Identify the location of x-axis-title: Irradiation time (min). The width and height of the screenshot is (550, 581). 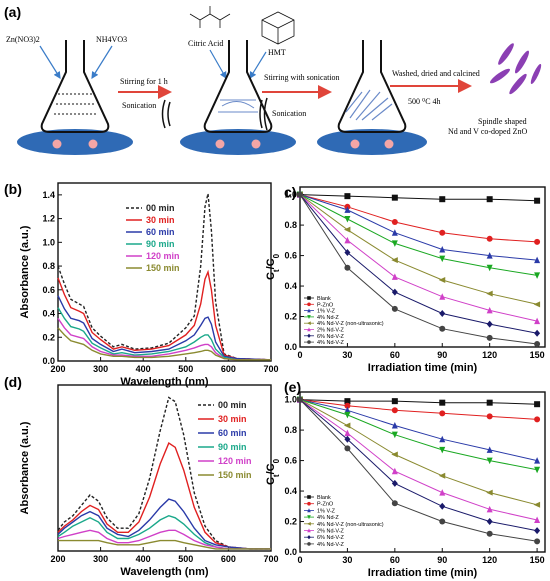
(423, 368).